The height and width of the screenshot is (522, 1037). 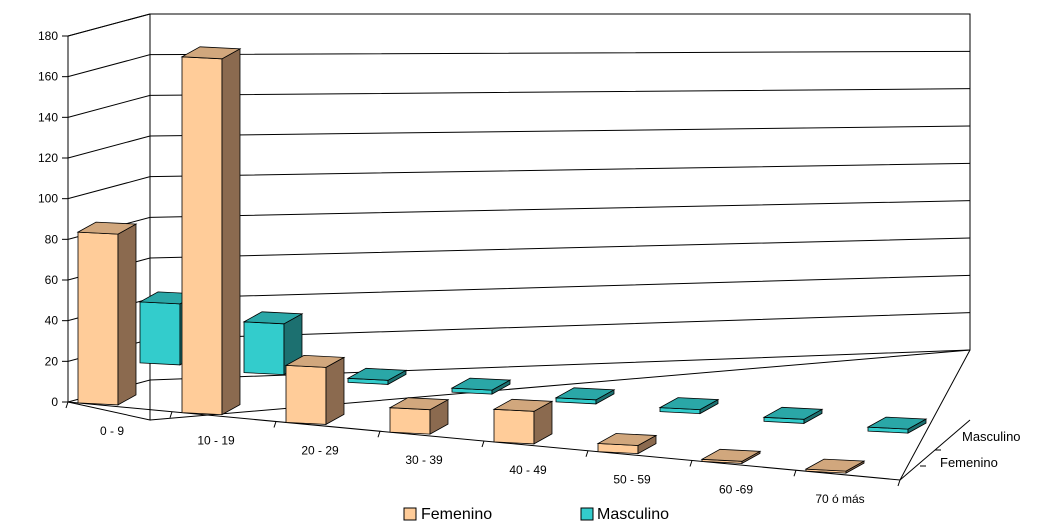 I want to click on y-tick-label: 40, so click(x=52, y=321).